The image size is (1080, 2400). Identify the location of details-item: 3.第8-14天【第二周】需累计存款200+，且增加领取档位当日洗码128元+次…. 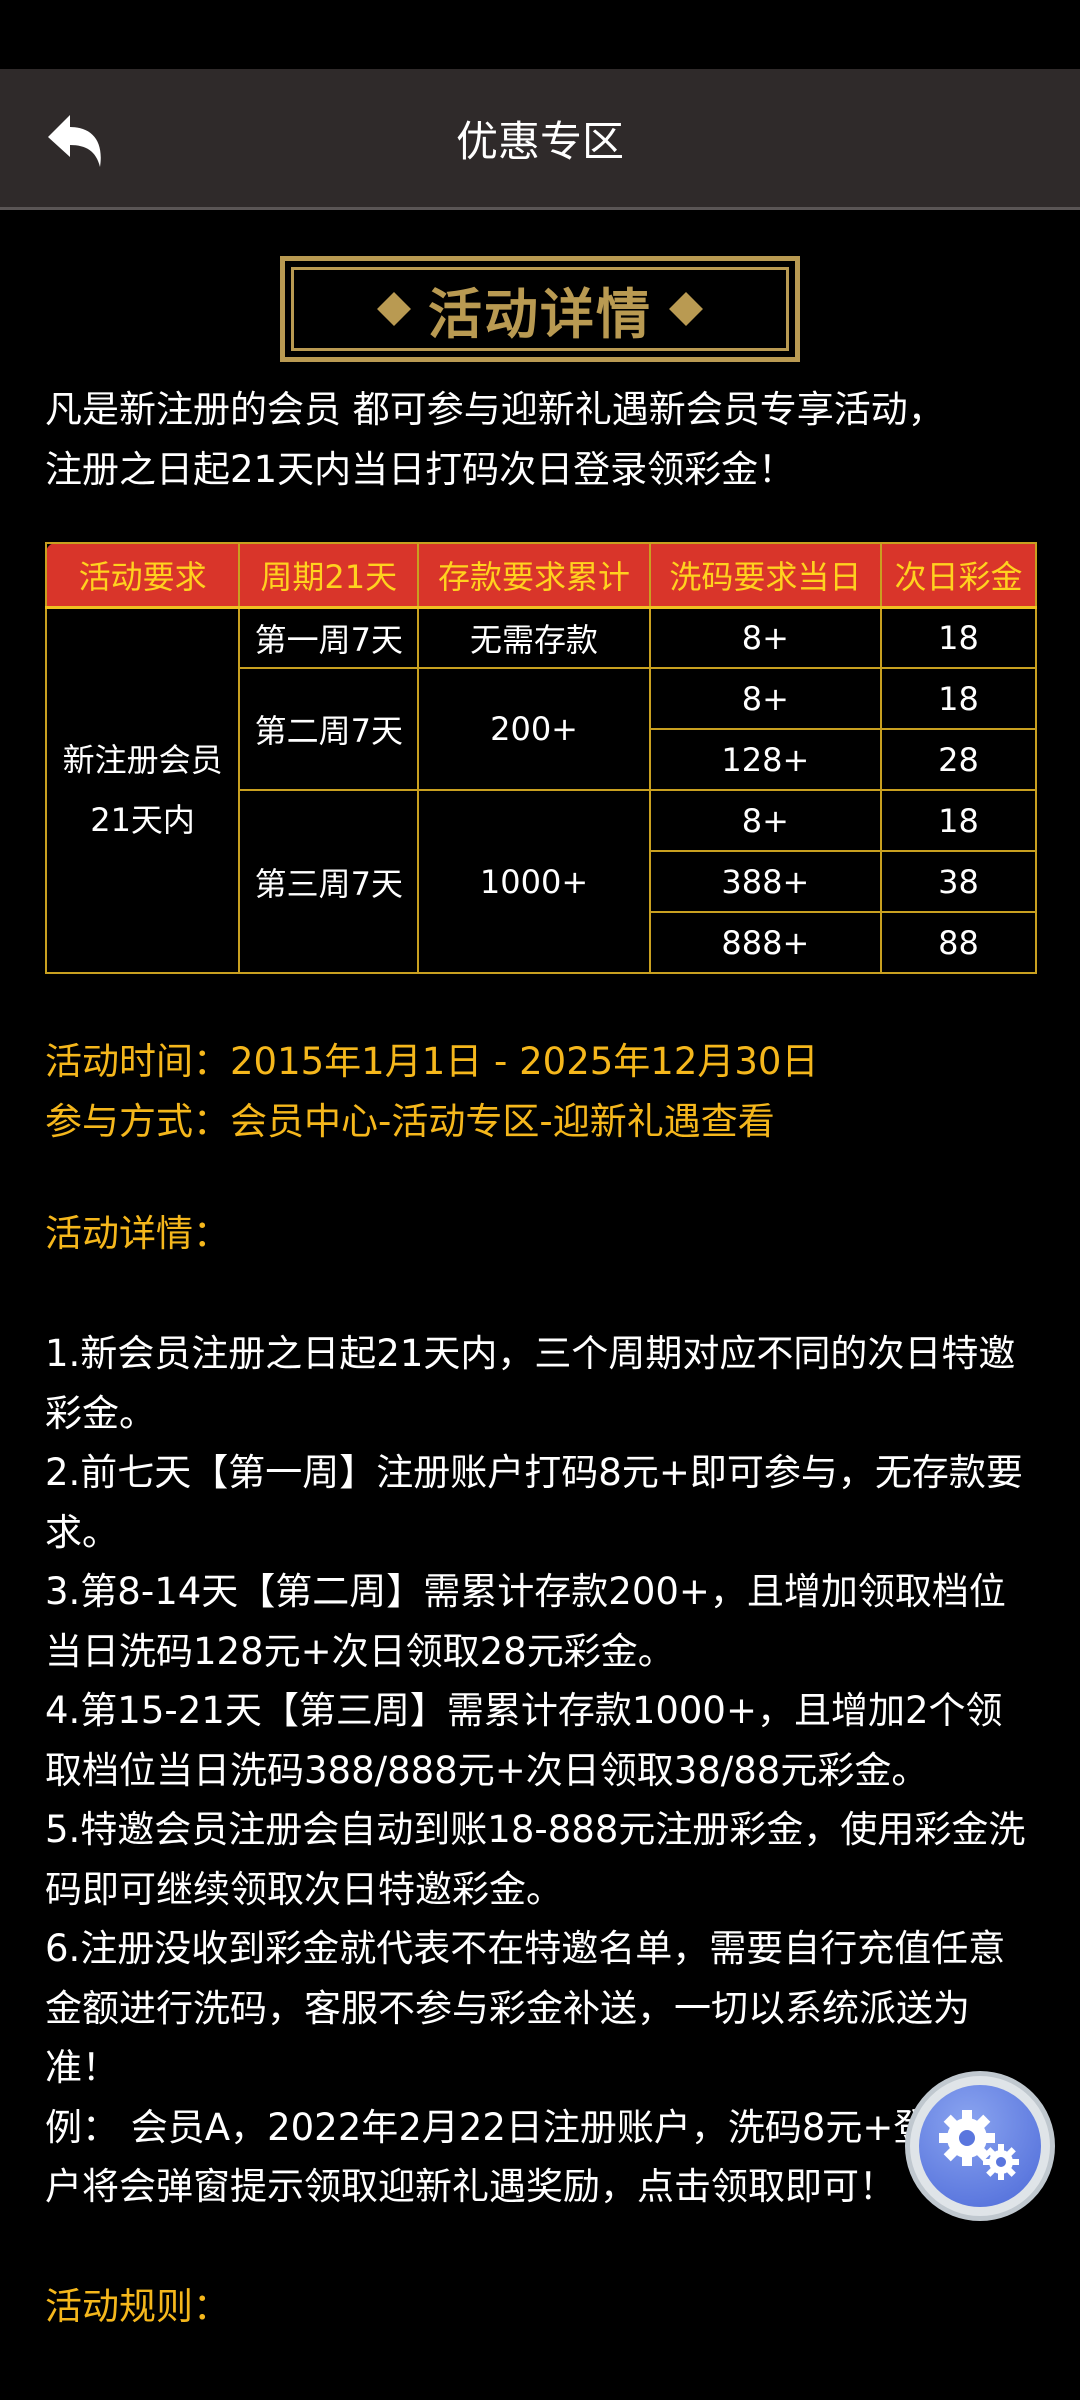
(525, 1621).